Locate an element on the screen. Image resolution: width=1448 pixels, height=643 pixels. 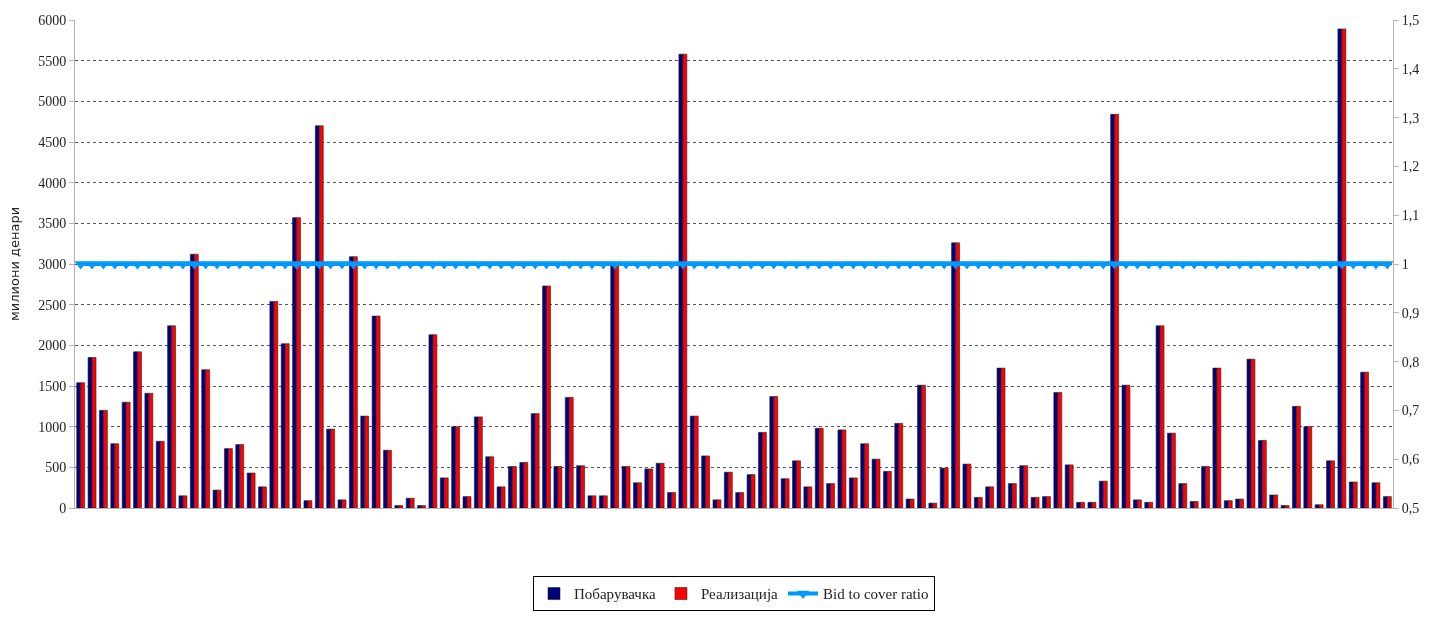
y2-tick-label: 1,1 is located at coordinates (1410, 216).